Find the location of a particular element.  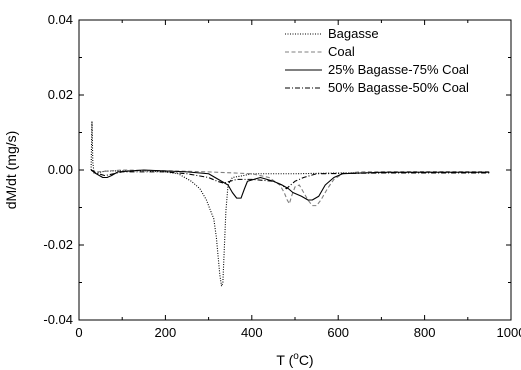

legend-label: Coal is located at coordinates (341, 51).